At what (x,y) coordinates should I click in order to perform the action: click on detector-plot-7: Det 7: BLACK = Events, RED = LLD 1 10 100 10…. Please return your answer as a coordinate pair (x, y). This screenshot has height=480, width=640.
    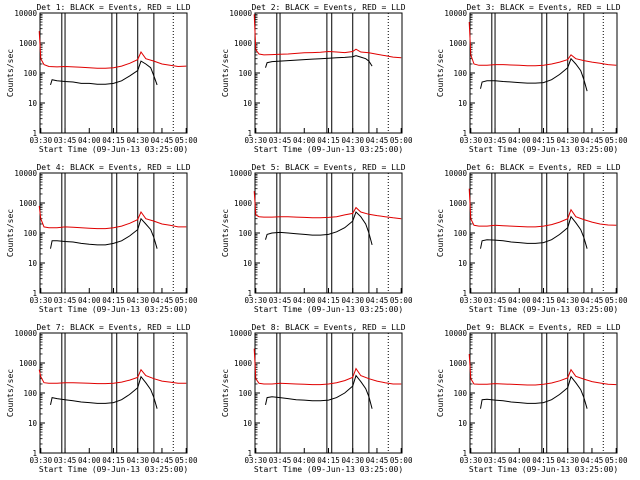
    Looking at the image, I should click on (102, 398).